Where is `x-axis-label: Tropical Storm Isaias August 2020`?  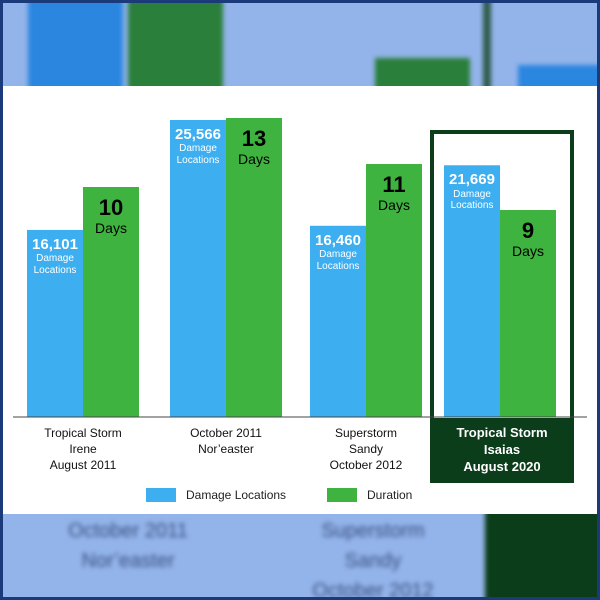
x-axis-label: Tropical Storm Isaias August 2020 is located at coordinates (502, 451).